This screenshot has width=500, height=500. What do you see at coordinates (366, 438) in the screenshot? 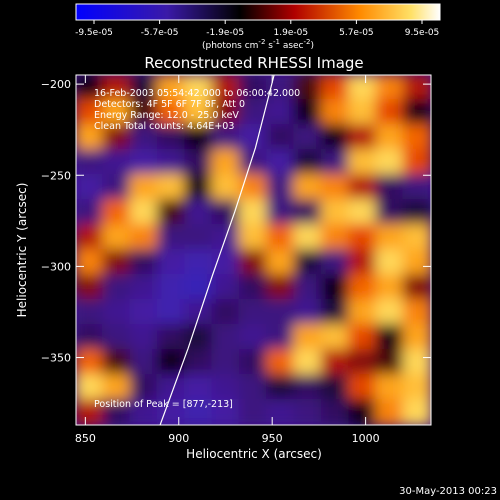
I see `x-tick-label: 1000` at bounding box center [366, 438].